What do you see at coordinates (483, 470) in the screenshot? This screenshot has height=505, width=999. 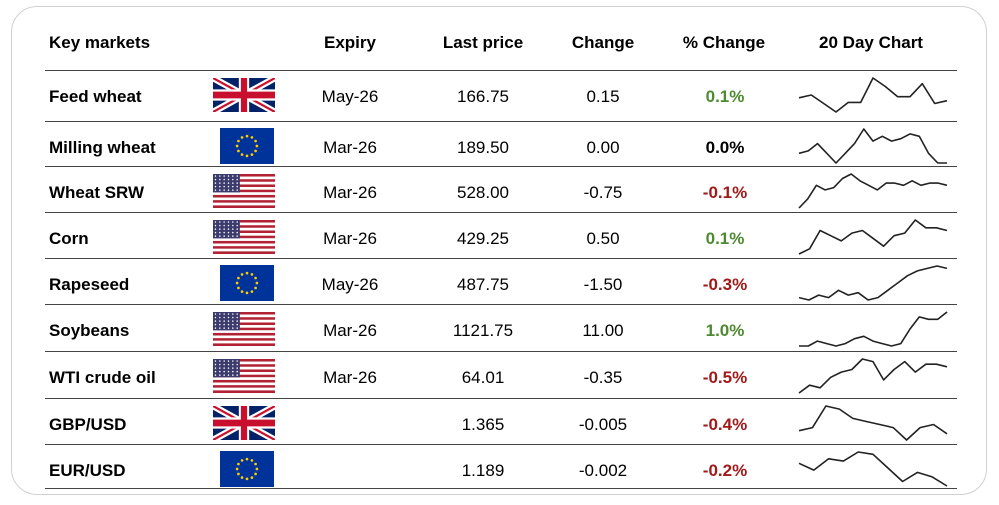 I see `last-price-cell: 1.189` at bounding box center [483, 470].